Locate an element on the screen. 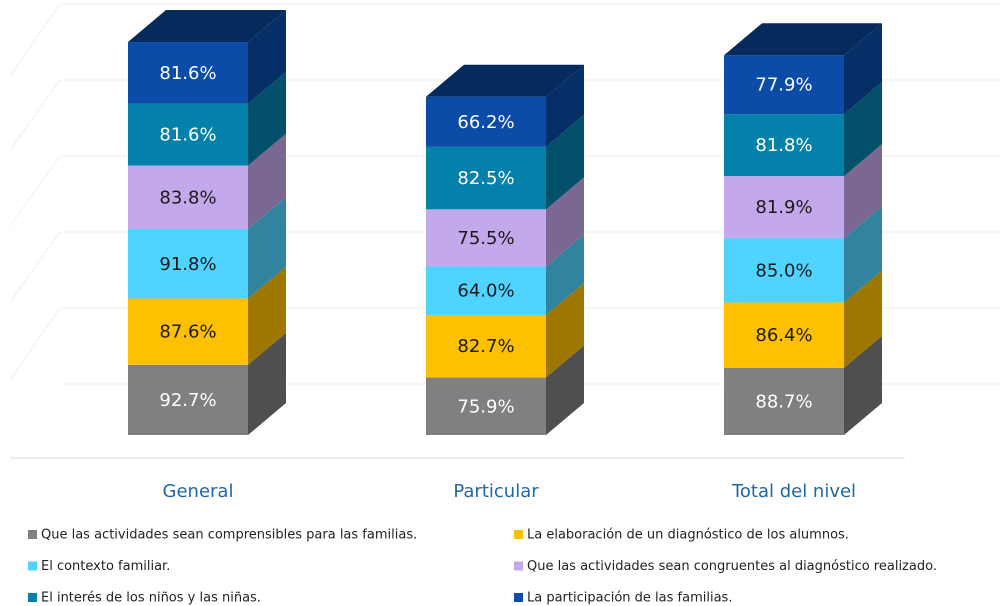 This screenshot has width=1008, height=606. legend-label: El interés de los niños y las niñas. is located at coordinates (151, 598).